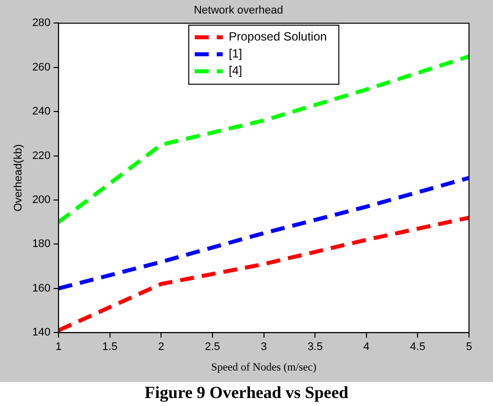 This screenshot has height=406, width=493. I want to click on y-tick-label: 220, so click(41, 156).